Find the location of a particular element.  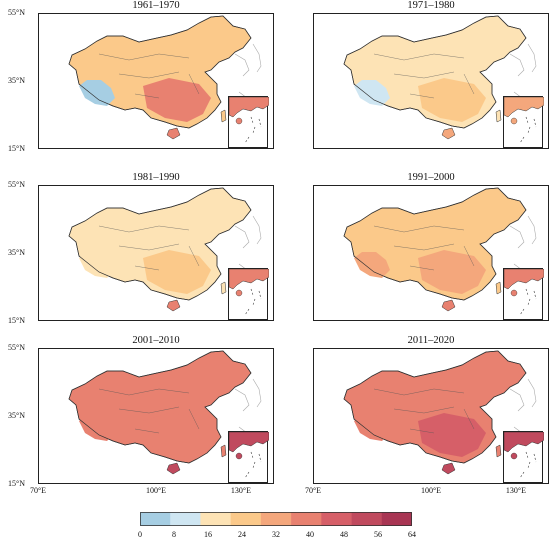

map-panel: 1991–2000 is located at coordinates (431, 248).